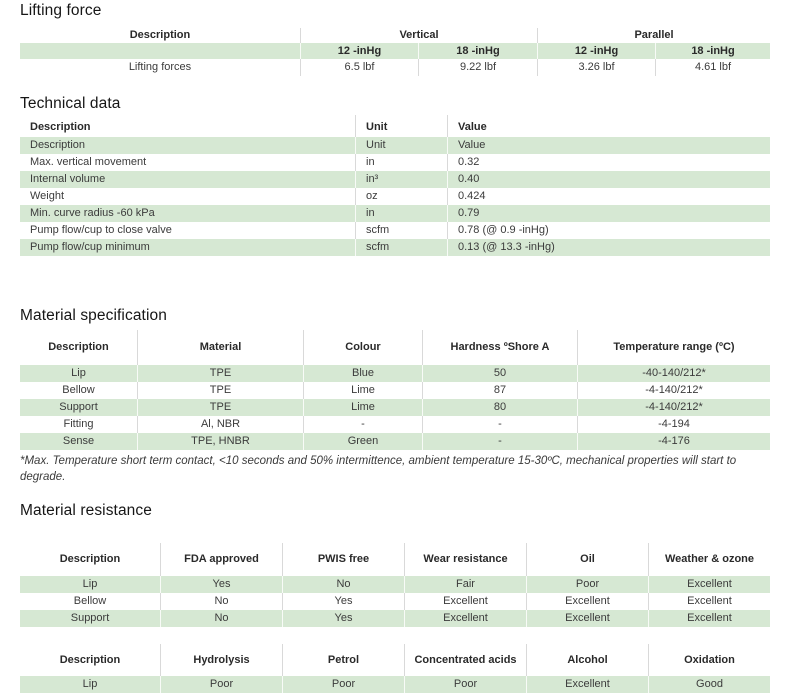  What do you see at coordinates (187, 213) in the screenshot?
I see `cell: Min. curve radius -60 kPa` at bounding box center [187, 213].